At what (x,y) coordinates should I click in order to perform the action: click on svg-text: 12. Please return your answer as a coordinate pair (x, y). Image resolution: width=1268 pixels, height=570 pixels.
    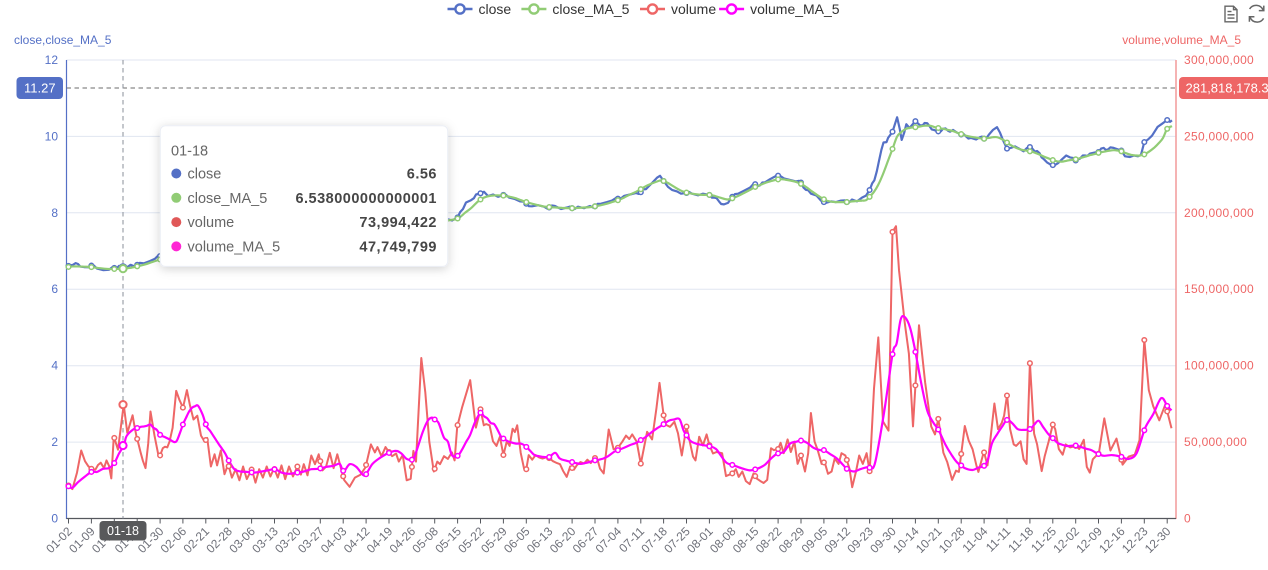
    Looking at the image, I should click on (52, 60).